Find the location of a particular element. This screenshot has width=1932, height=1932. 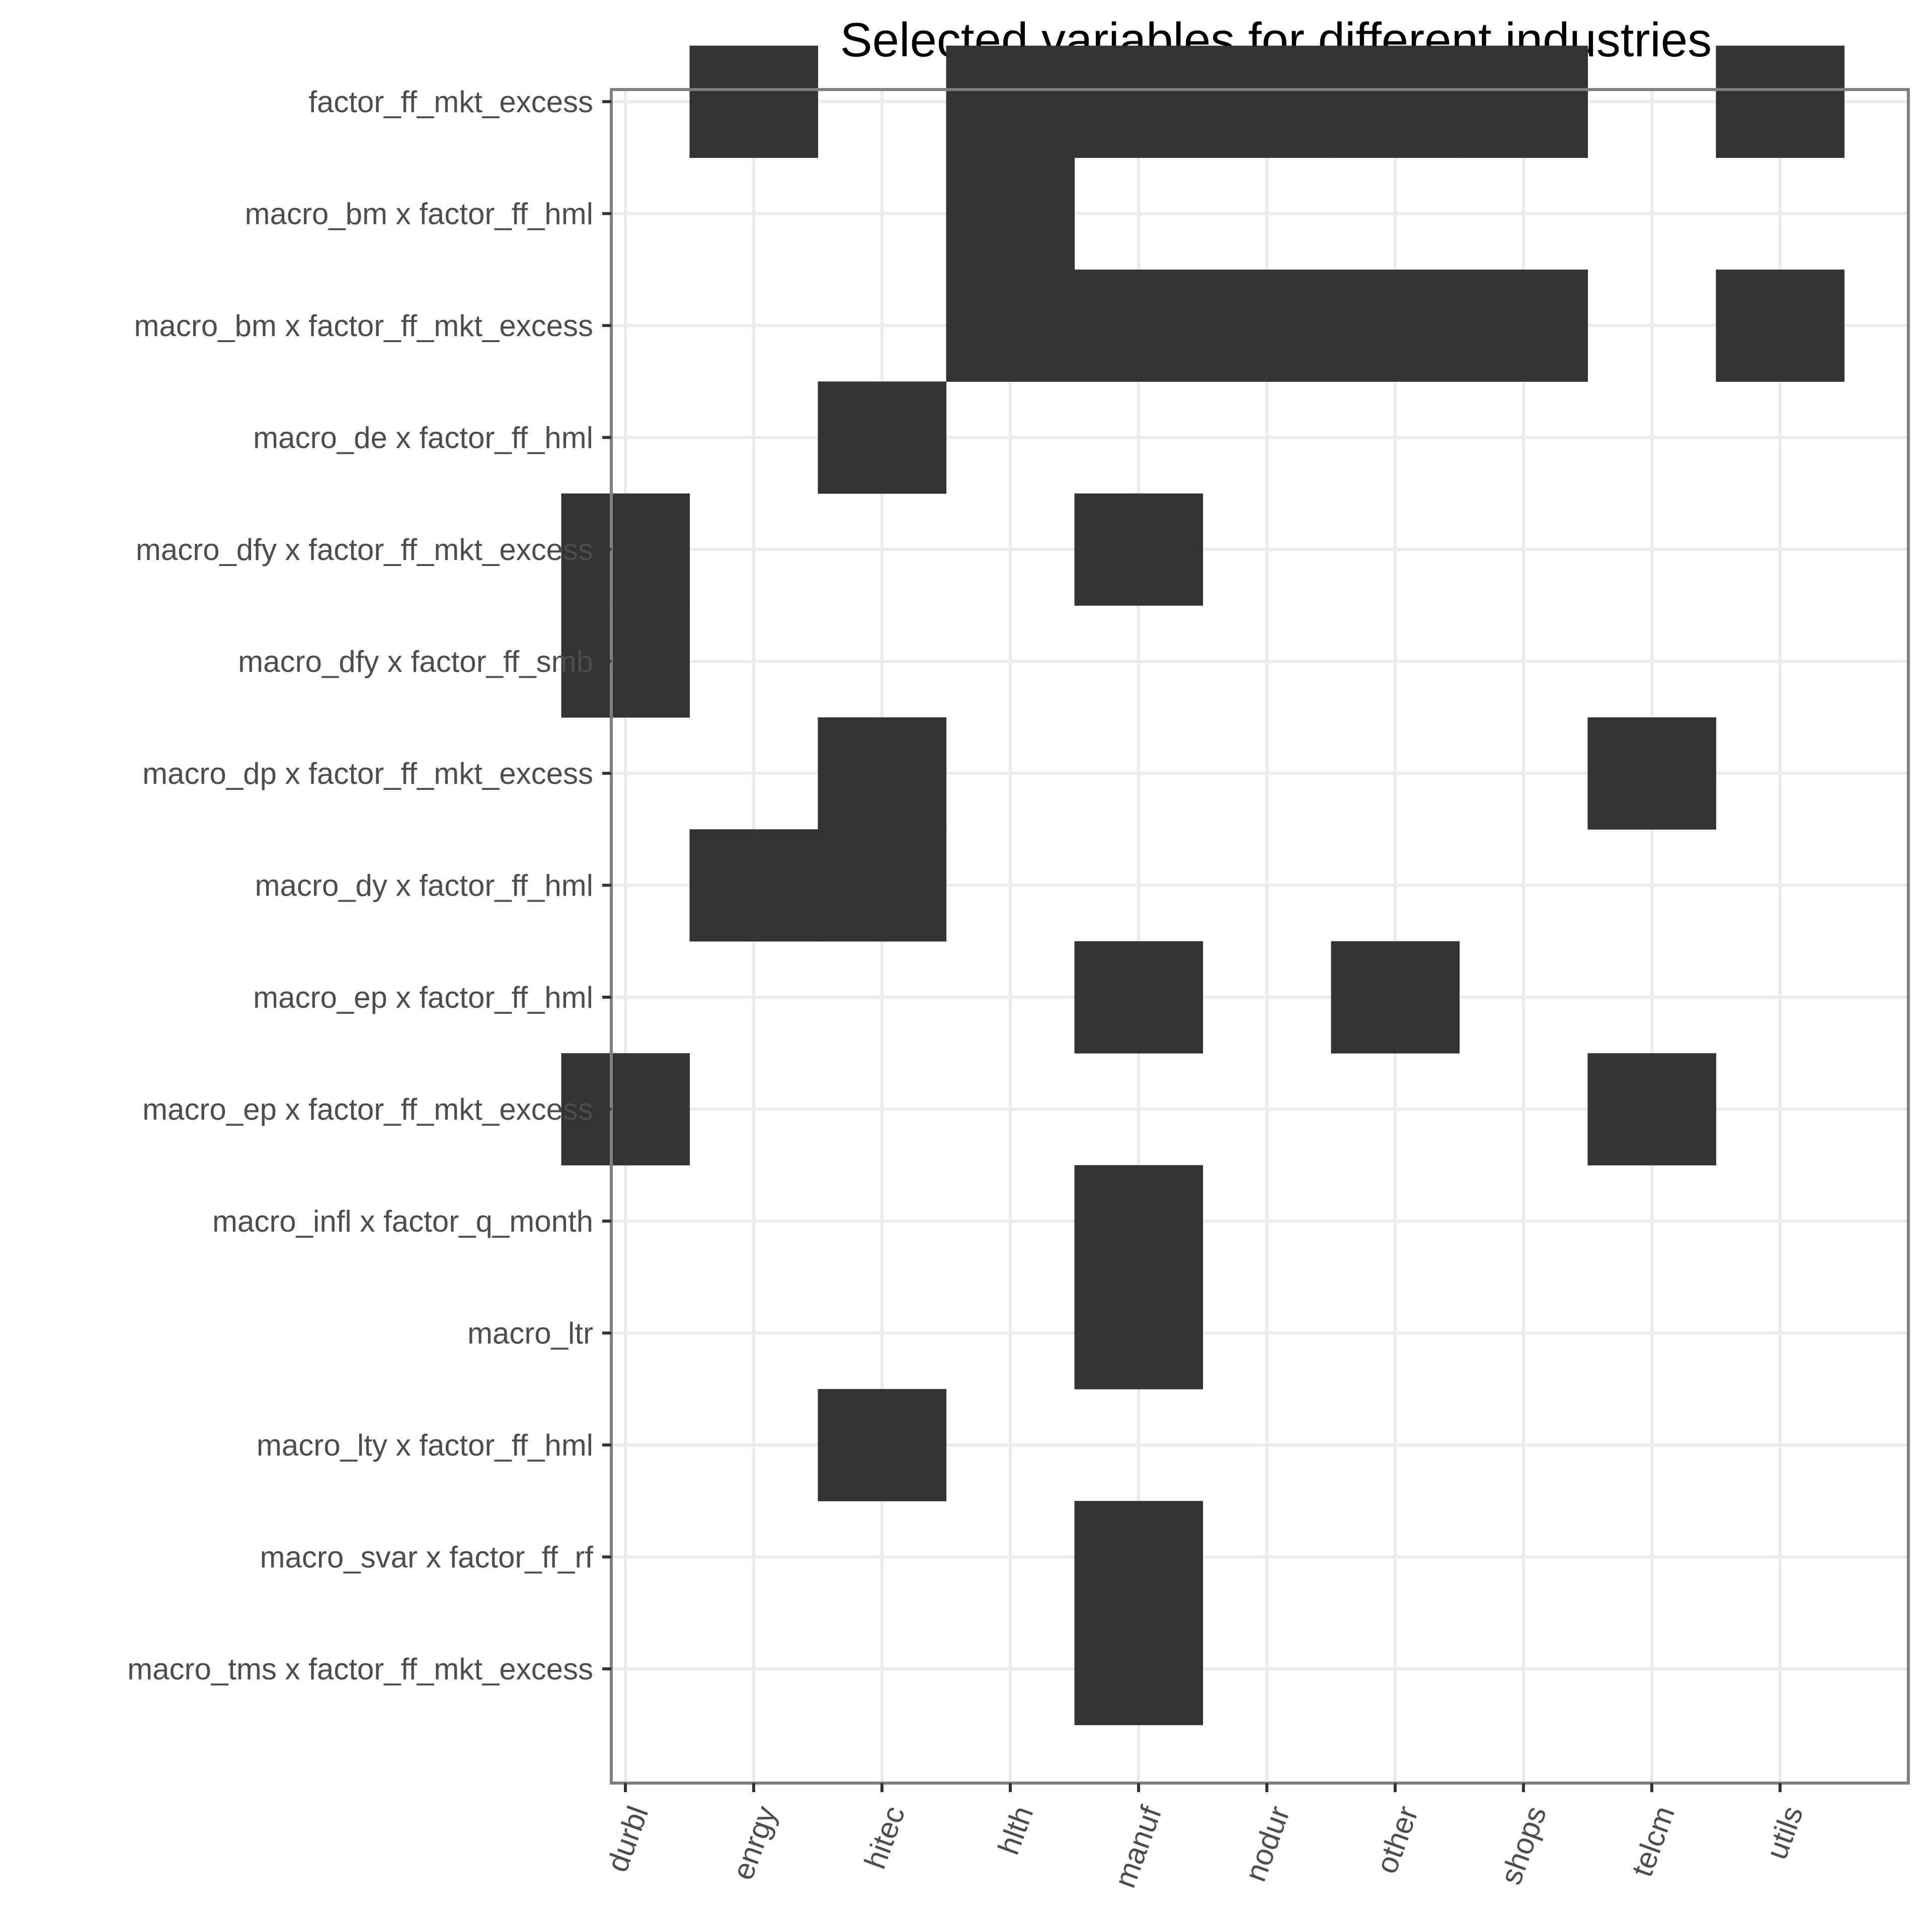

cell-manuf-factor-ff-mkt-excess is located at coordinates (1138, 101).